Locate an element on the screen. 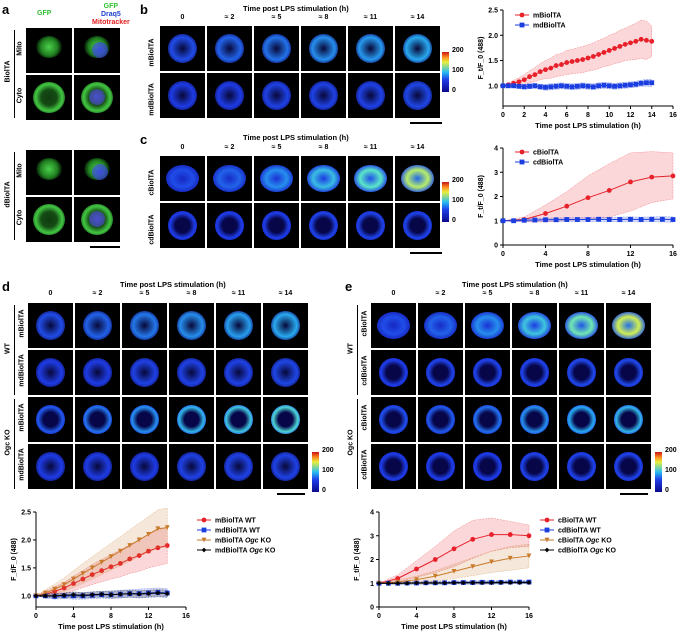 The height and width of the screenshot is (635, 685). b-ylabel: F_t/F_0 (488) is located at coordinates (481, 58).